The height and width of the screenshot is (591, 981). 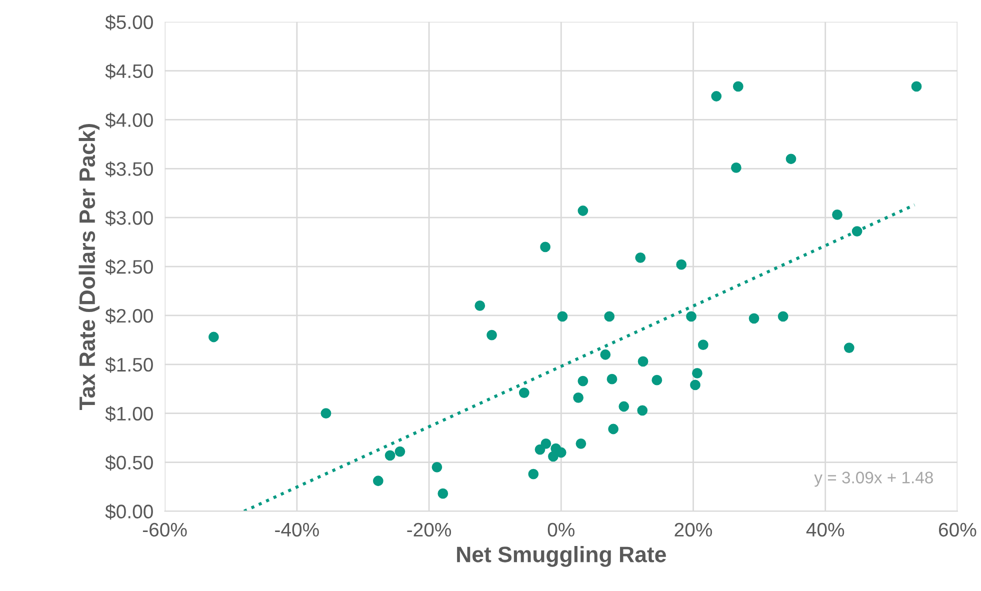 I want to click on y-tick-label: $1.50, so click(x=129, y=365).